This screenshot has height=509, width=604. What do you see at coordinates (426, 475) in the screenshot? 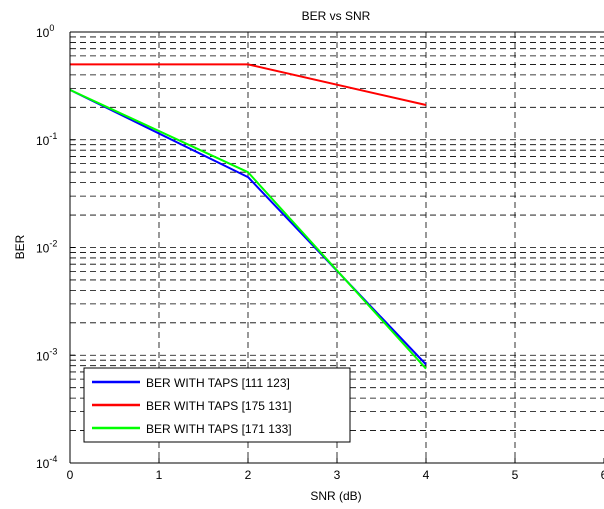
I see `x-tick-label: 4` at bounding box center [426, 475].